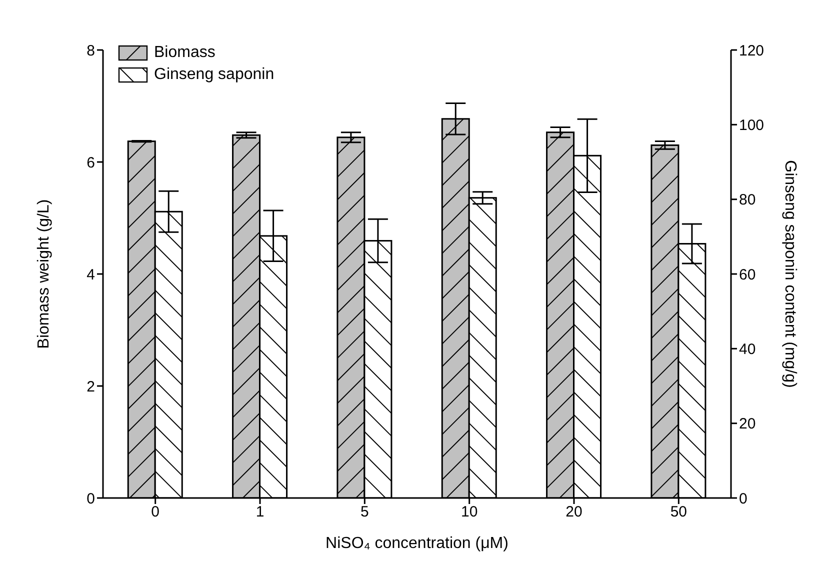 The image size is (834, 576). Describe the element at coordinates (469, 512) in the screenshot. I see `x-tick-label: 10` at that location.